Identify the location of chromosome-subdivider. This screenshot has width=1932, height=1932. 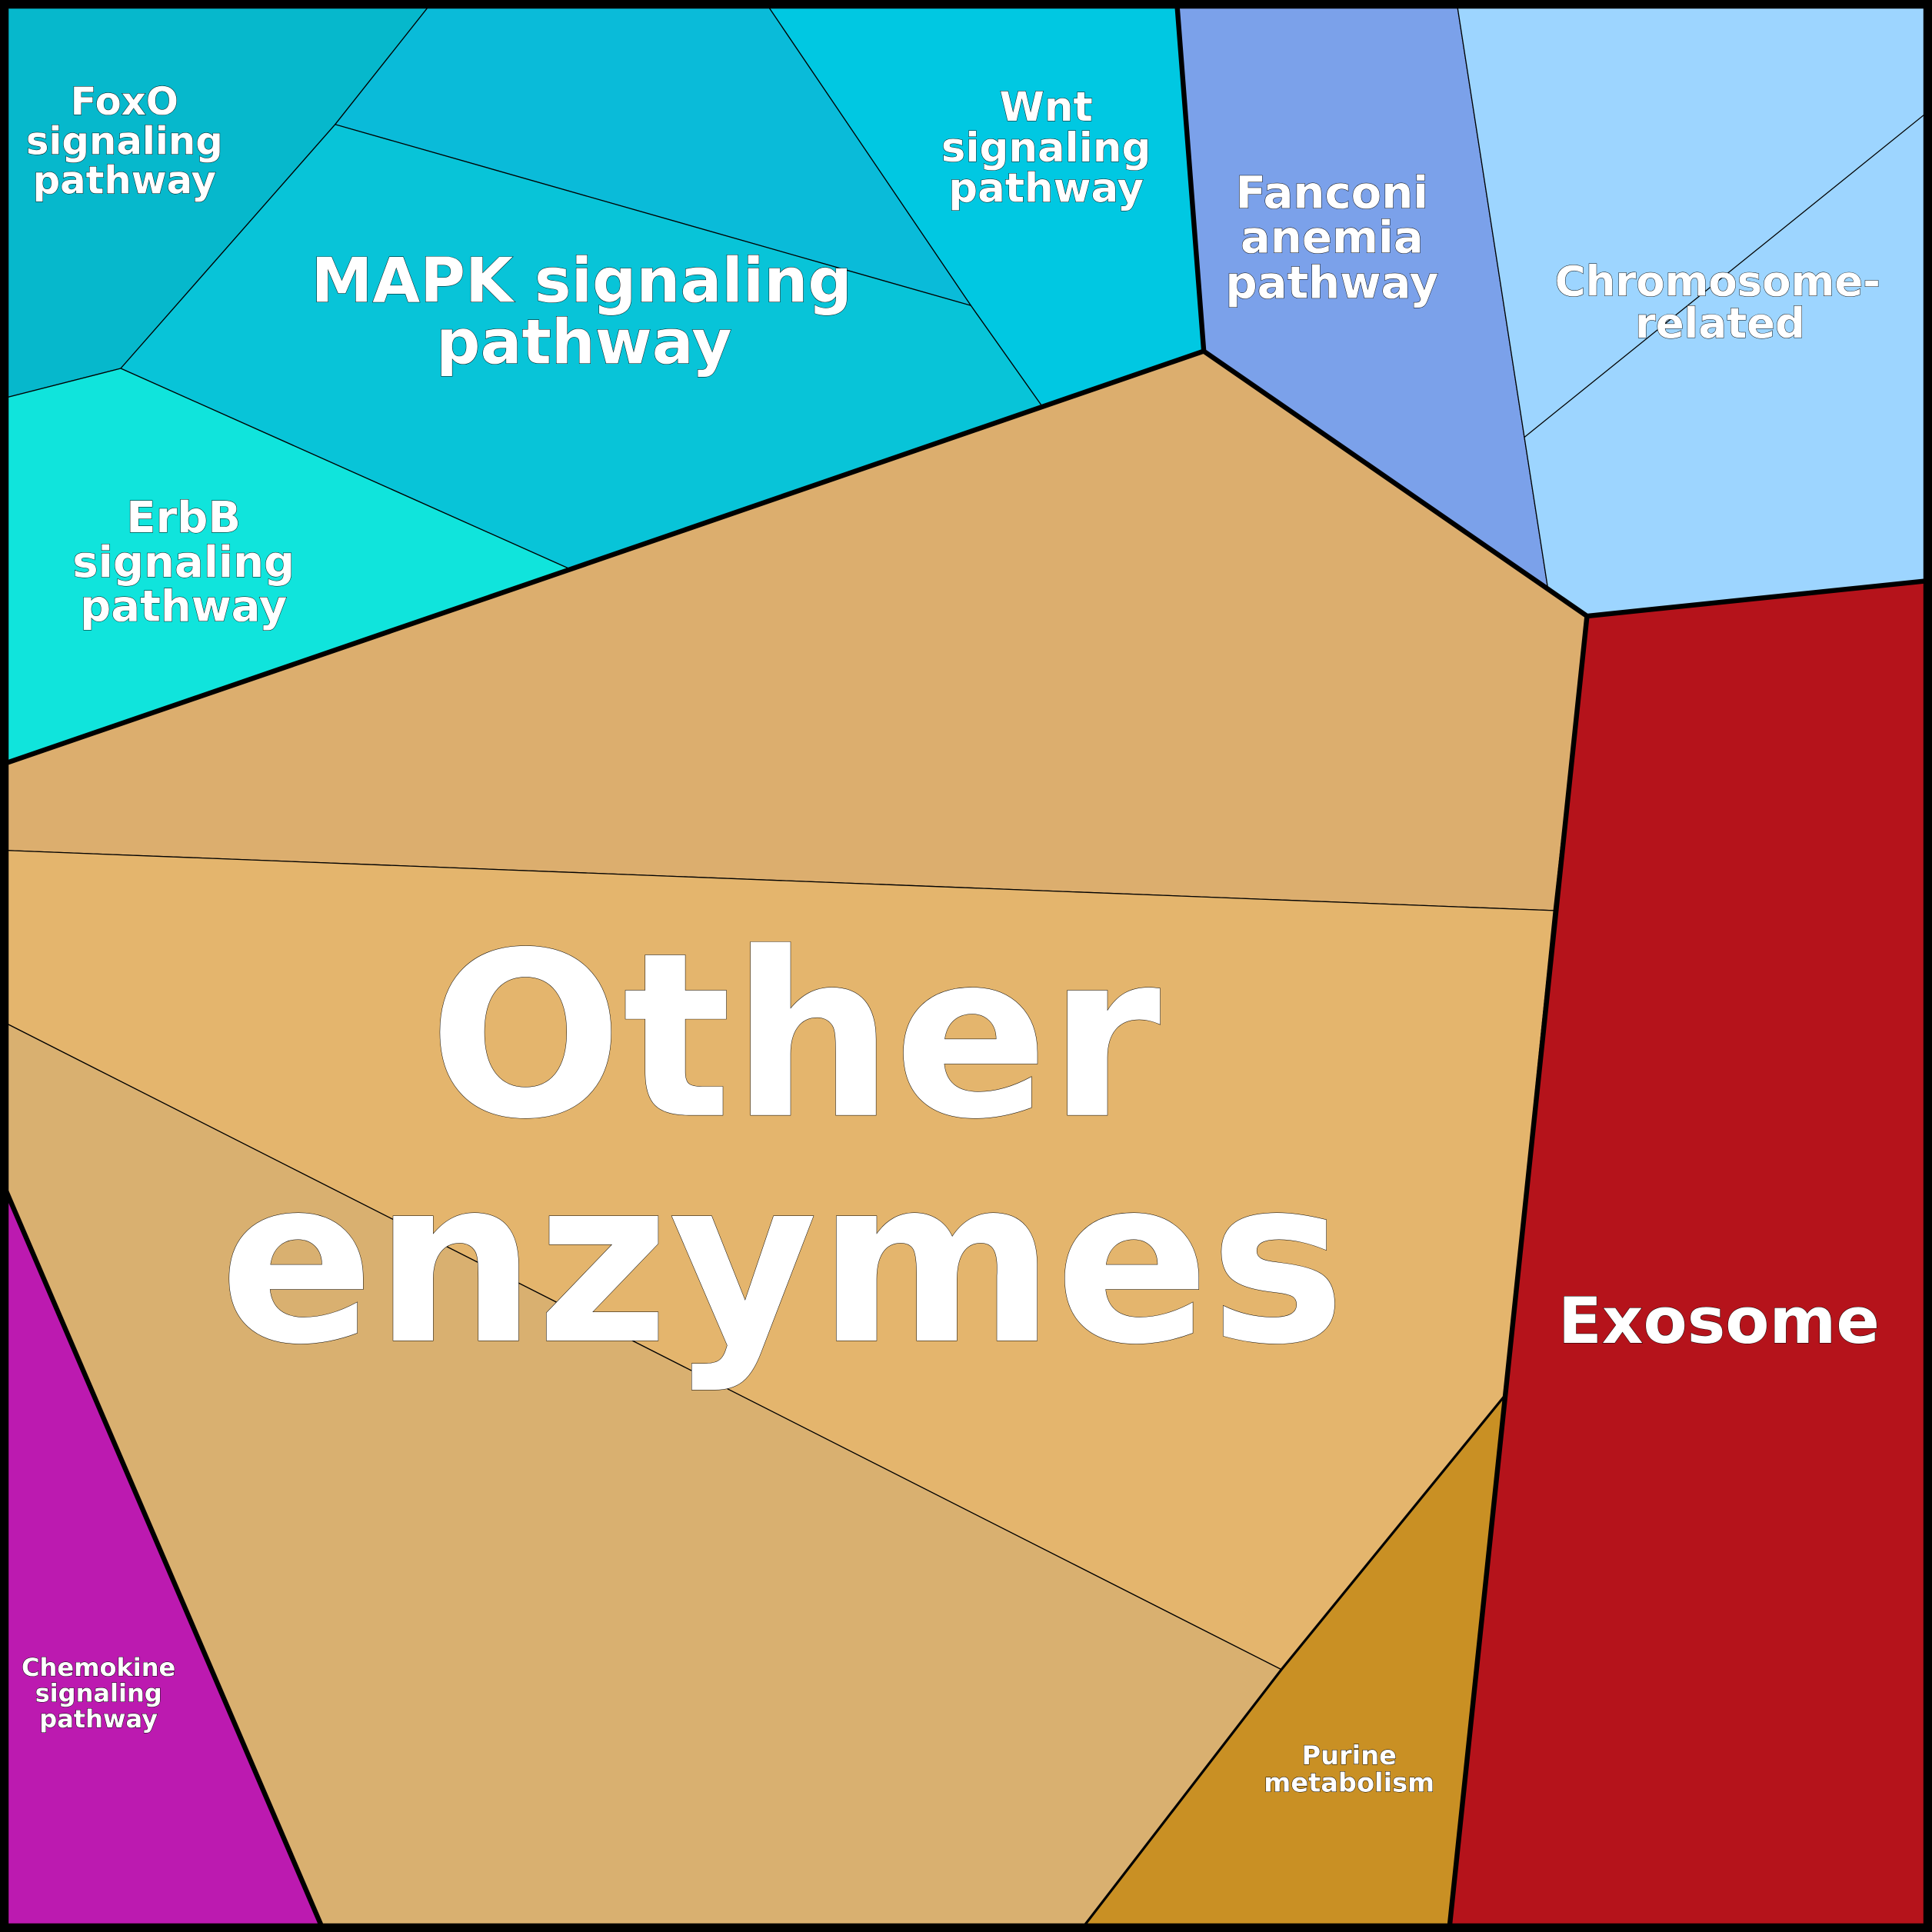
(1728, 273).